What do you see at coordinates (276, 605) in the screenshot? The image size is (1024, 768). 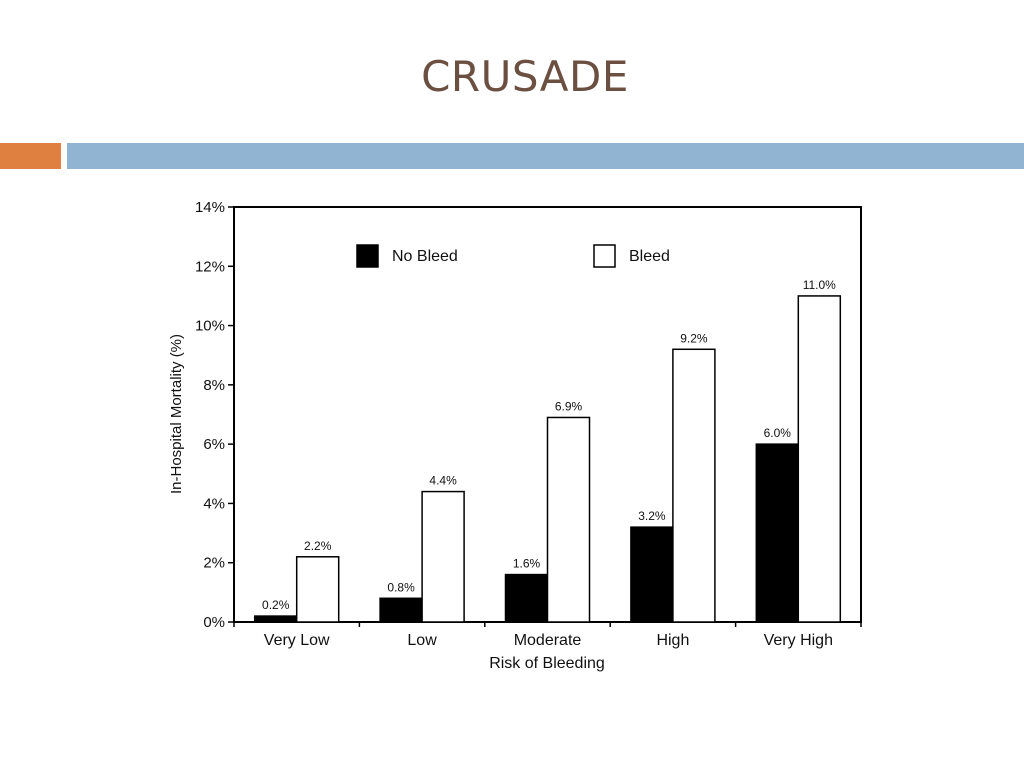 I see `data-label: 0.2%` at bounding box center [276, 605].